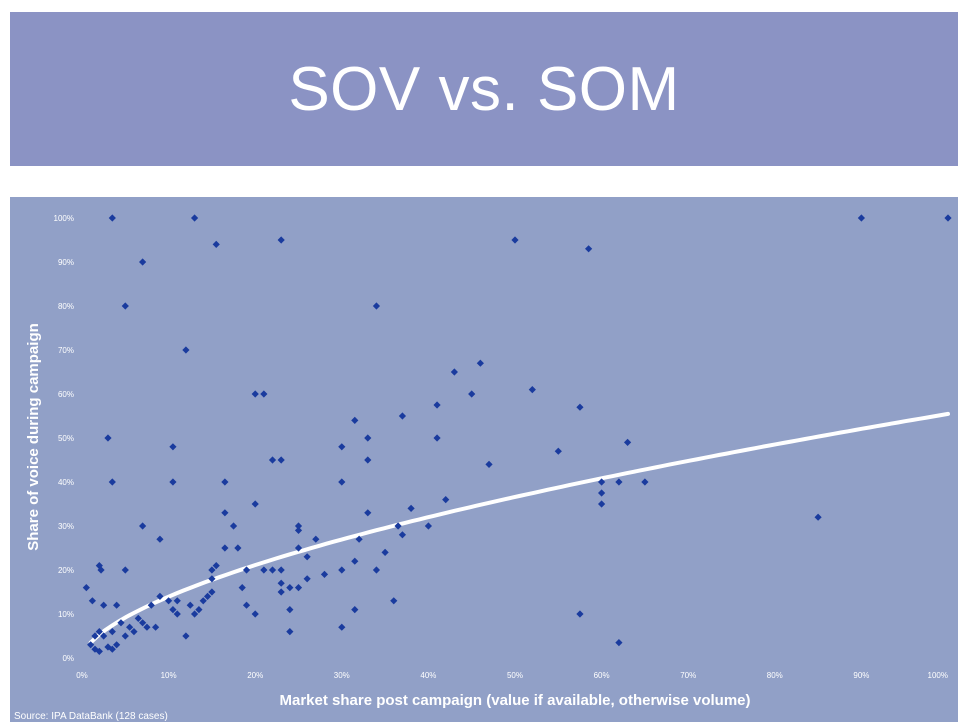 This screenshot has width=958, height=722. Describe the element at coordinates (66, 394) in the screenshot. I see `y-tick-label: 60%` at that location.